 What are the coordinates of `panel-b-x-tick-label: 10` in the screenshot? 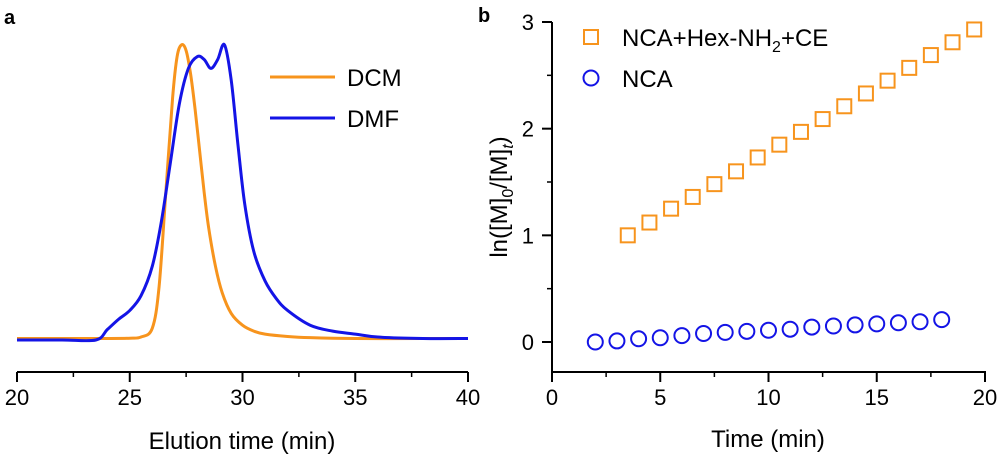 It's located at (768, 397).